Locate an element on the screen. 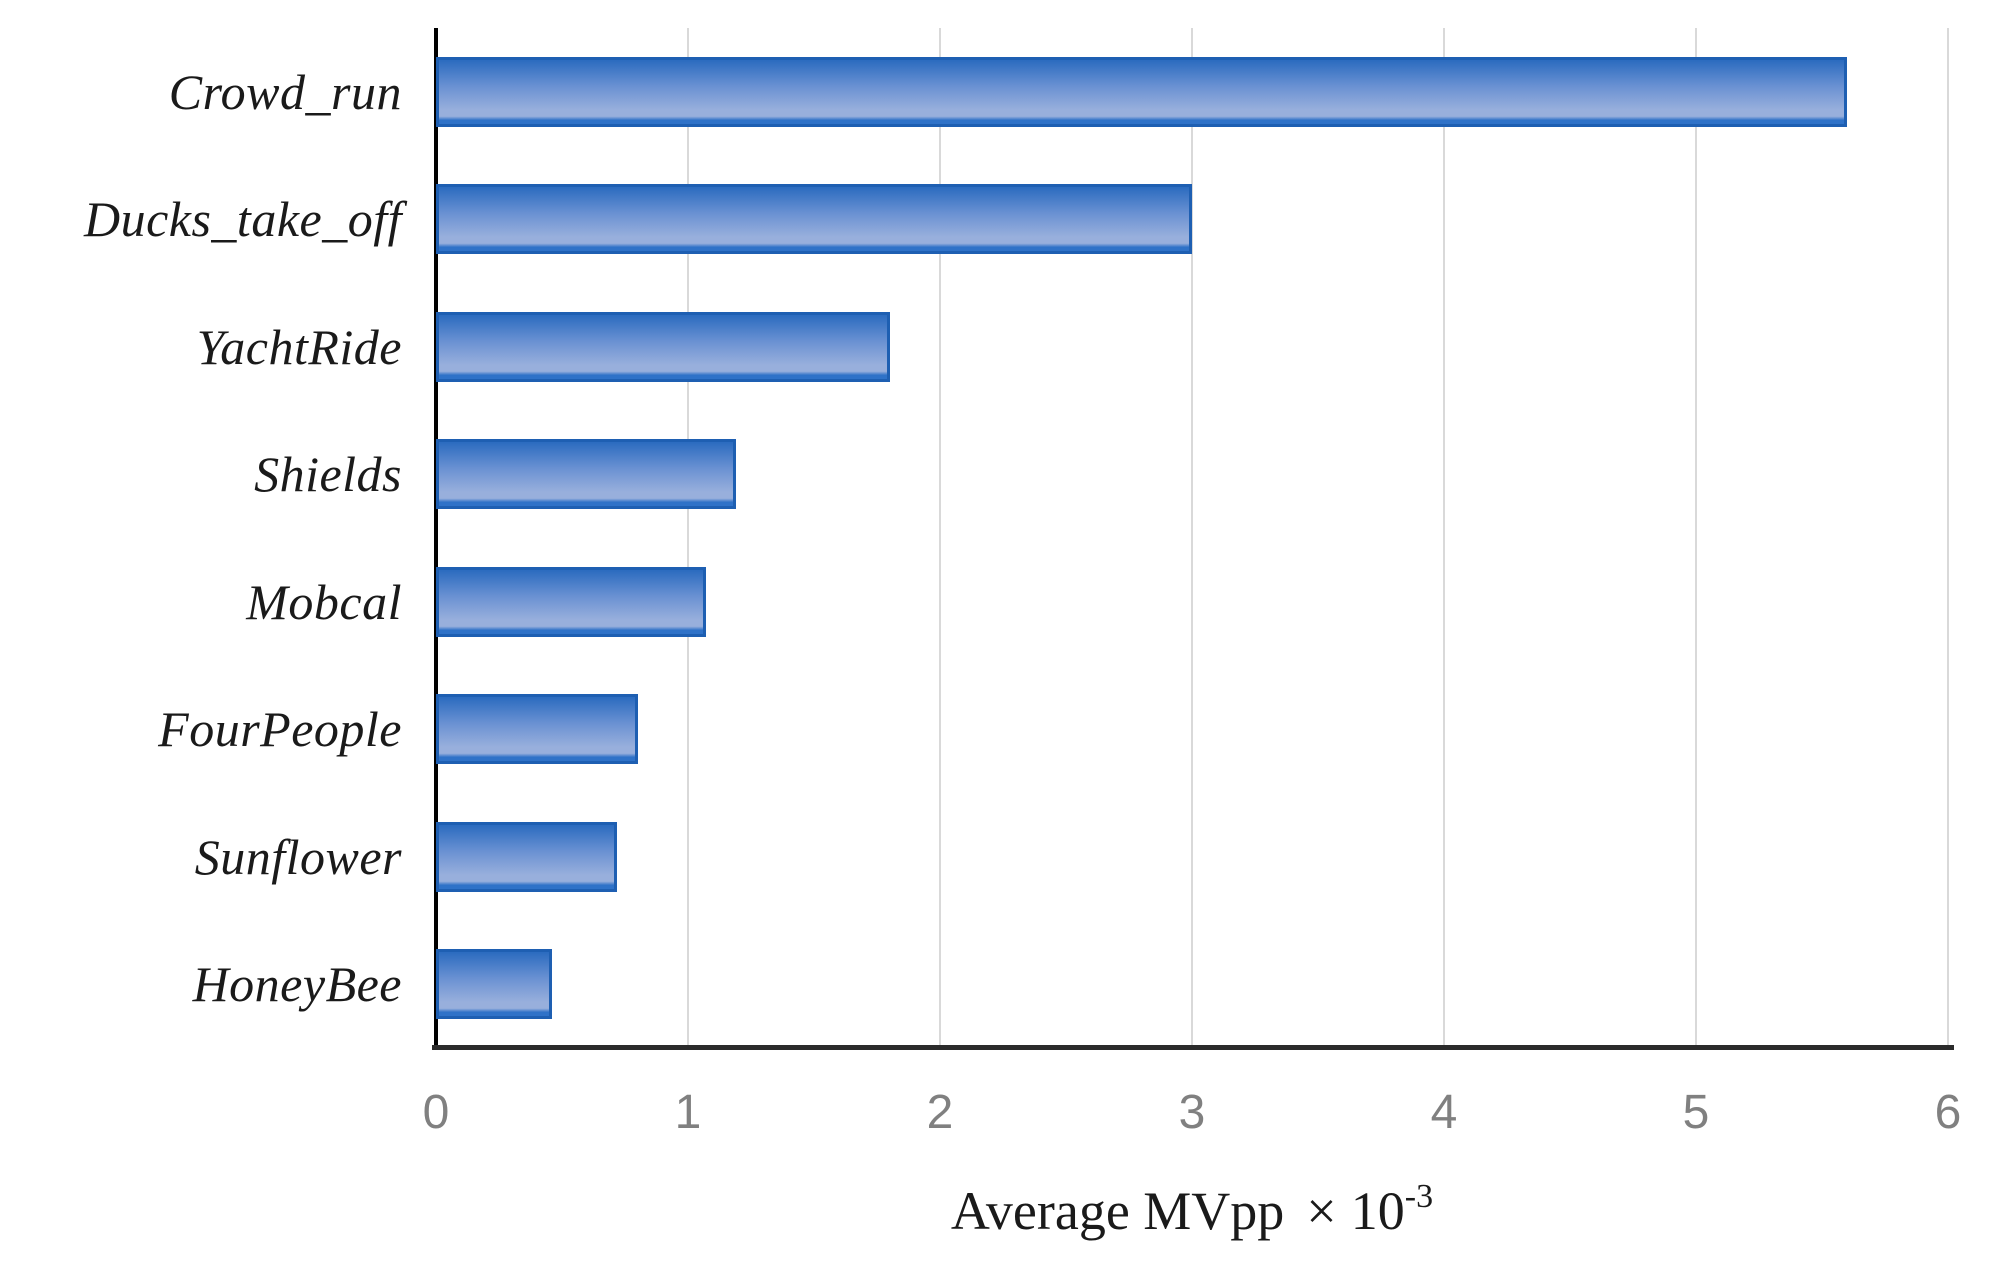  x-axis-line is located at coordinates (1193, 1047).